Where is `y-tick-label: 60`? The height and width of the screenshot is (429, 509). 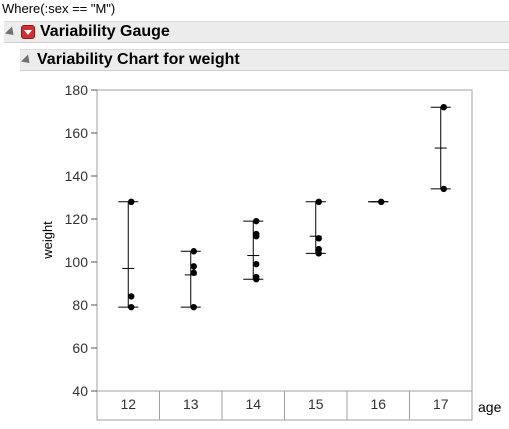 y-tick-label: 60 is located at coordinates (80, 348).